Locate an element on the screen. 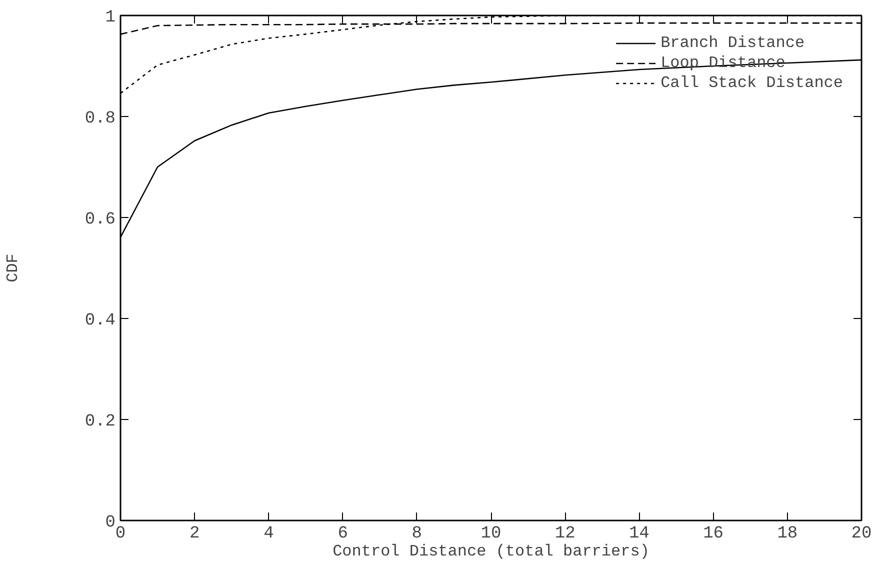 Image resolution: width=881 pixels, height=563 pixels. x-tick-label: 16 is located at coordinates (713, 534).